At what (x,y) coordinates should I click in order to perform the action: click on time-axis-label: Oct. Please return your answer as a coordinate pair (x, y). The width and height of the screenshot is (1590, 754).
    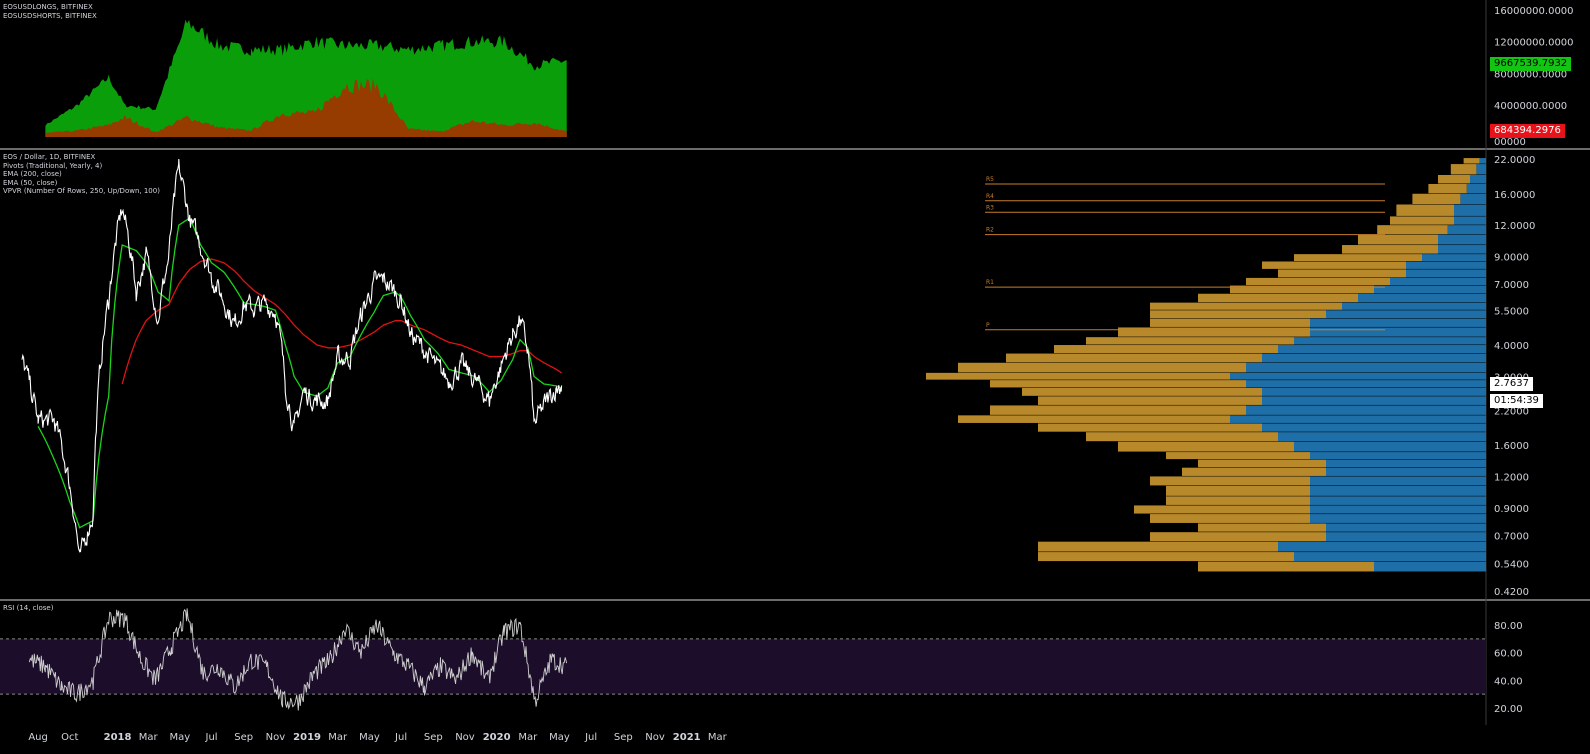
    Looking at the image, I should click on (69, 737).